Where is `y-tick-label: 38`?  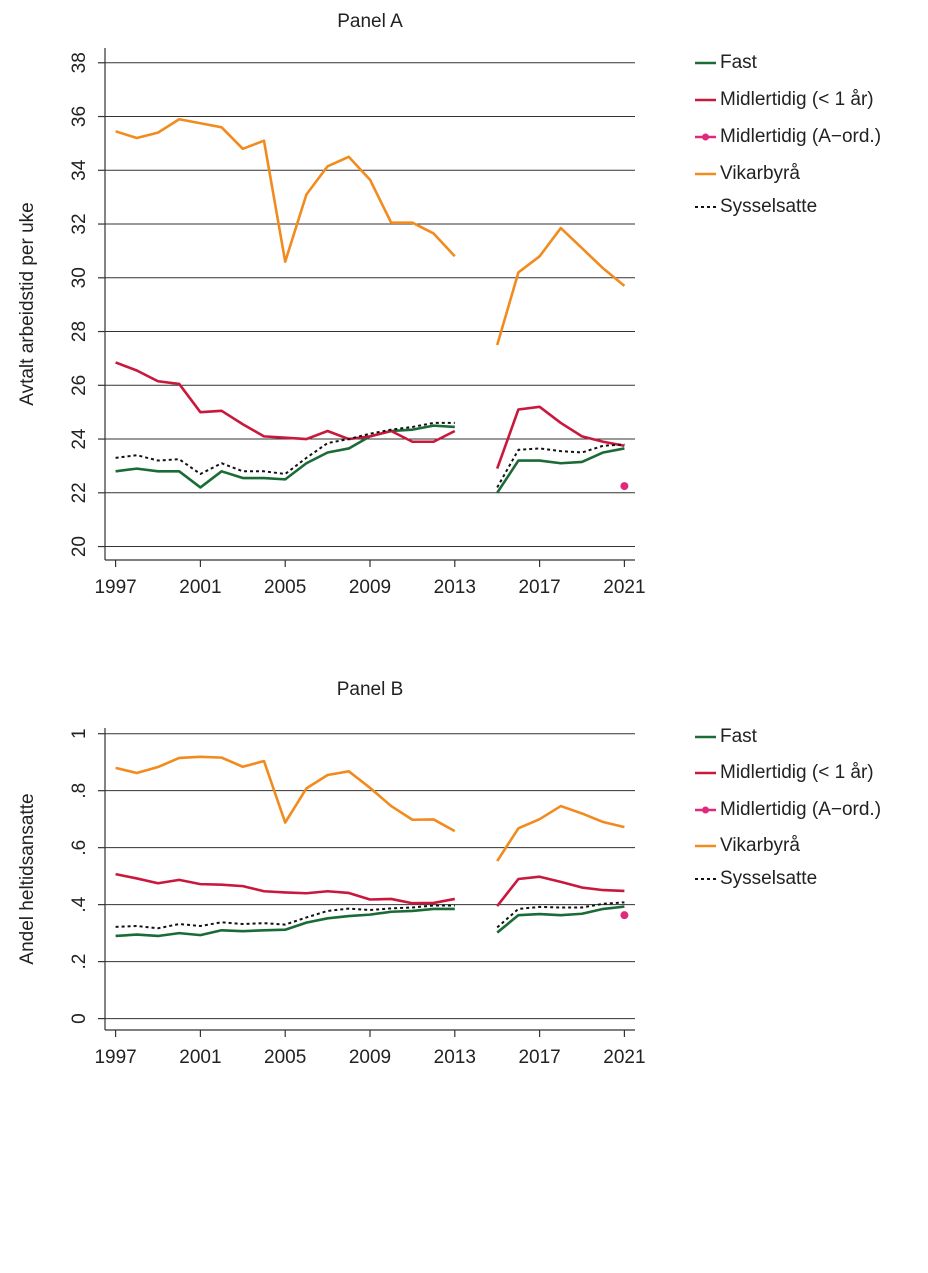 y-tick-label: 38 is located at coordinates (79, 62).